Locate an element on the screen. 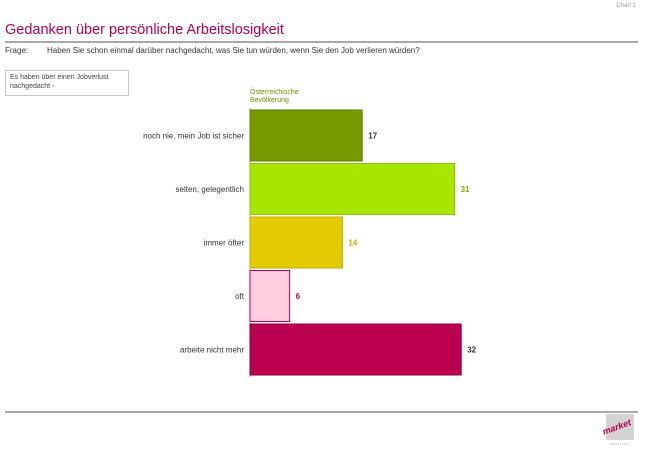  logo-subtext: institut is located at coordinates (620, 443).